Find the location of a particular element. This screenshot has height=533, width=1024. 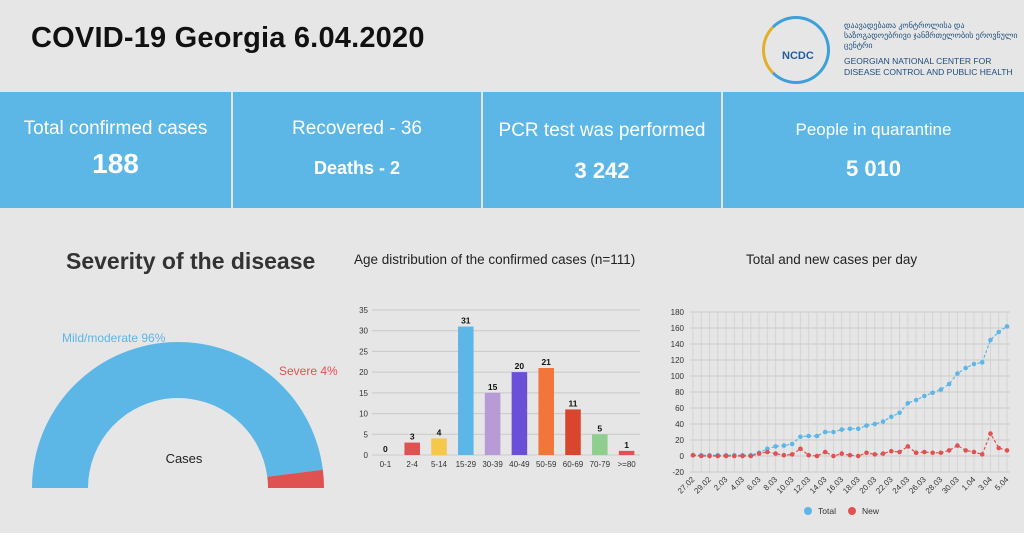

age-xtick-label: 70-79 is located at coordinates (600, 464).